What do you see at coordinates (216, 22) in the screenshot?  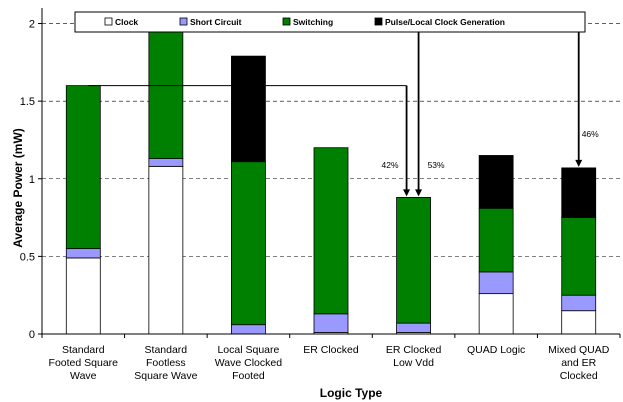 I see `legend-label: Short Circuit` at bounding box center [216, 22].